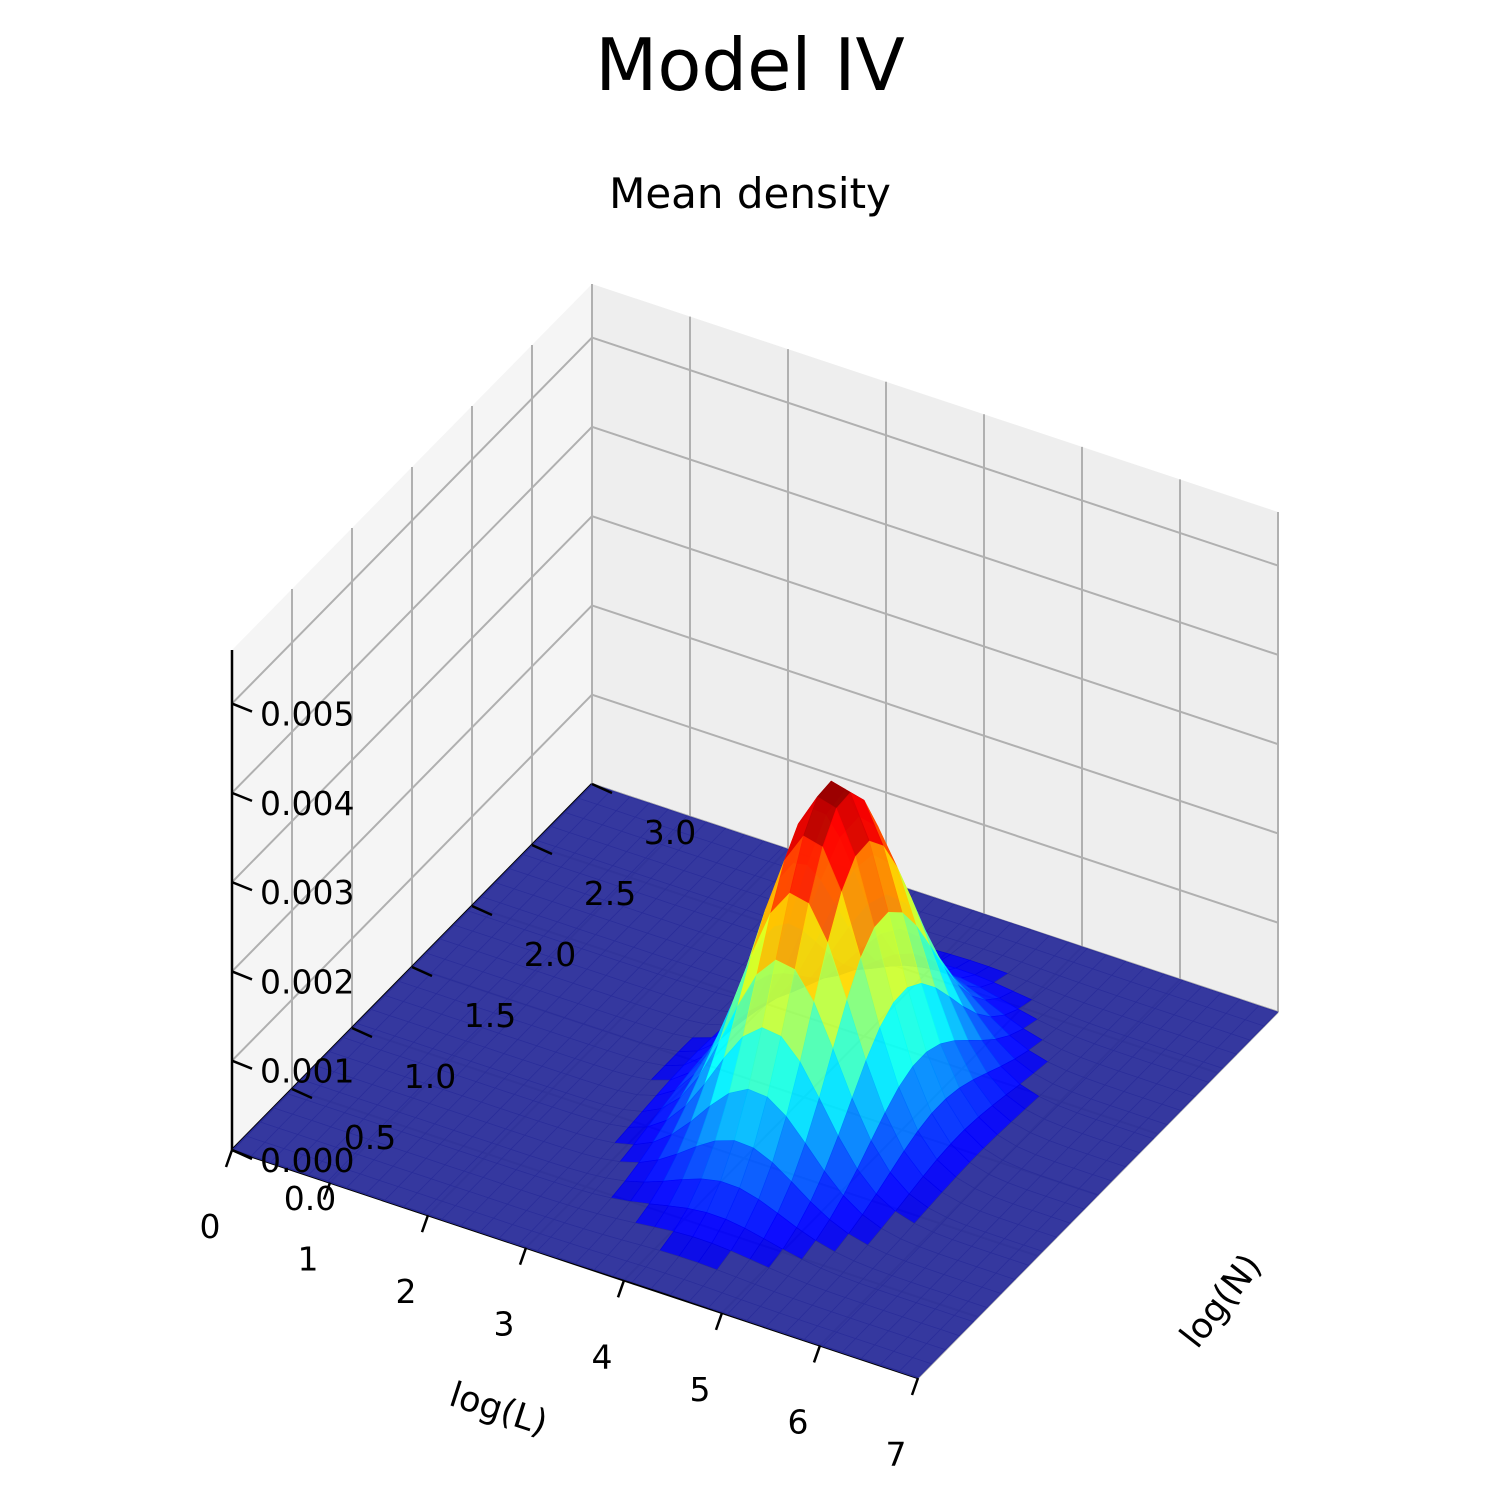 This screenshot has width=1500, height=1505. Describe the element at coordinates (896, 1454) in the screenshot. I see `x-tick-label: 7` at that location.